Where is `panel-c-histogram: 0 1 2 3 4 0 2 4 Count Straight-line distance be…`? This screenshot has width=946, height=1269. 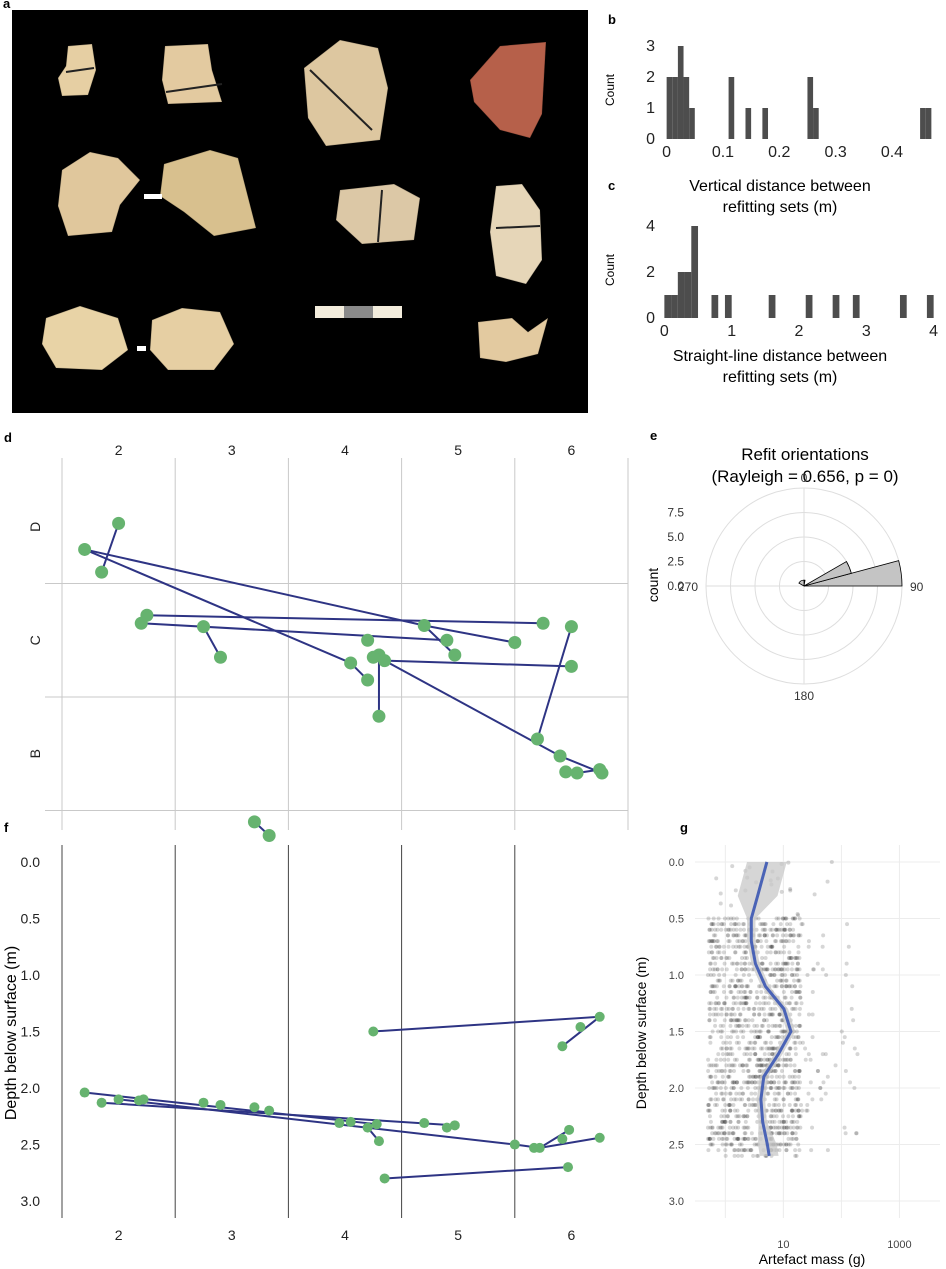
panel-c-histogram: 0 1 2 3 4 0 2 4 Count Straight-line distance be… is located at coordinates (770, 302).